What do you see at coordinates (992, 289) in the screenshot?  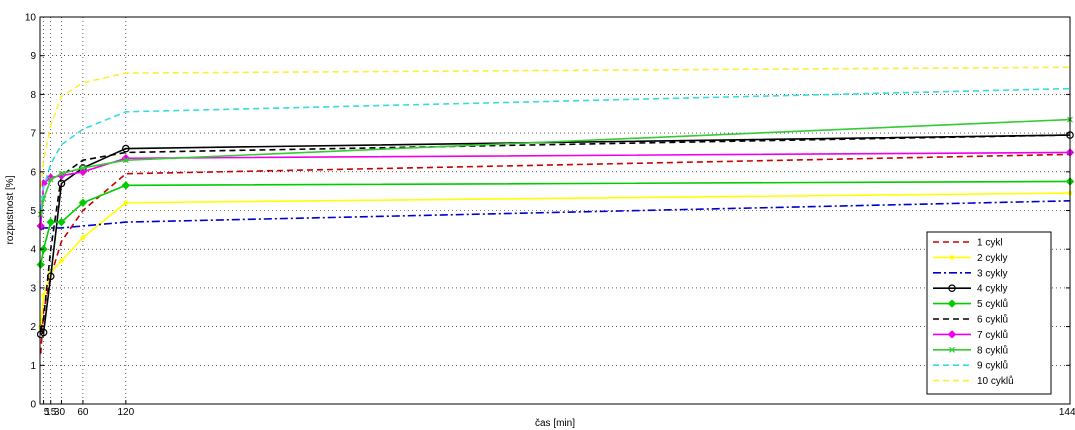 I see `legend-label: 4 cykly` at bounding box center [992, 289].